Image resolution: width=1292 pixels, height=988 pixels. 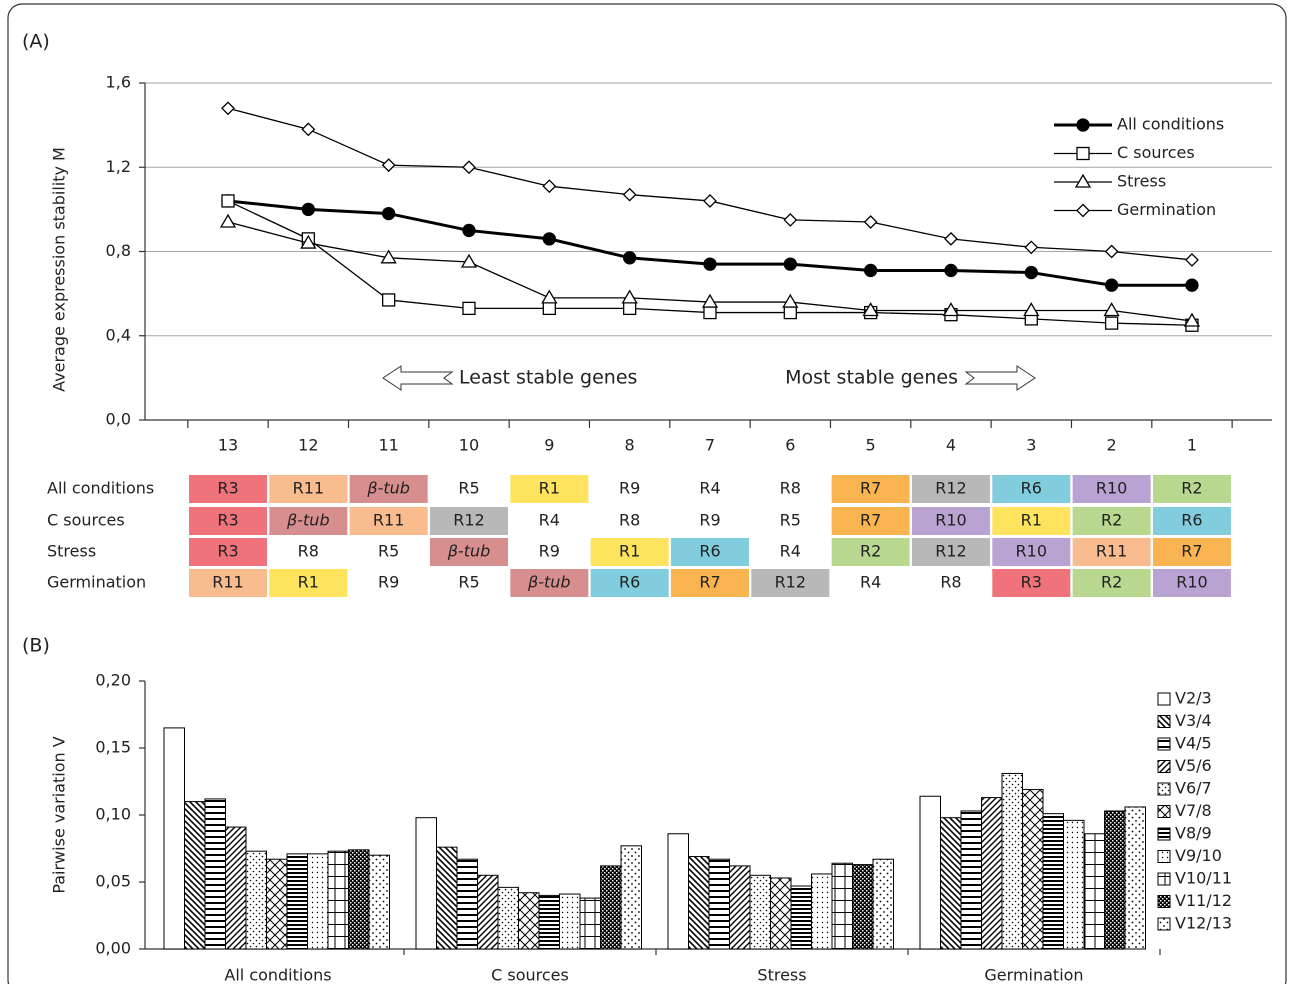 I want to click on gene-label: R10, so click(x=1111, y=488).